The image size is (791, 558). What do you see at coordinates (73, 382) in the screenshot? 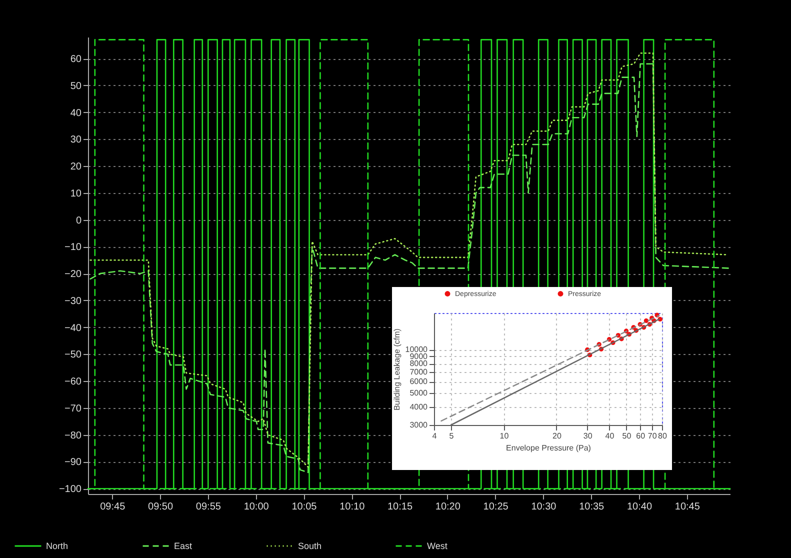
I see `y-tick-label: −60` at bounding box center [73, 382].